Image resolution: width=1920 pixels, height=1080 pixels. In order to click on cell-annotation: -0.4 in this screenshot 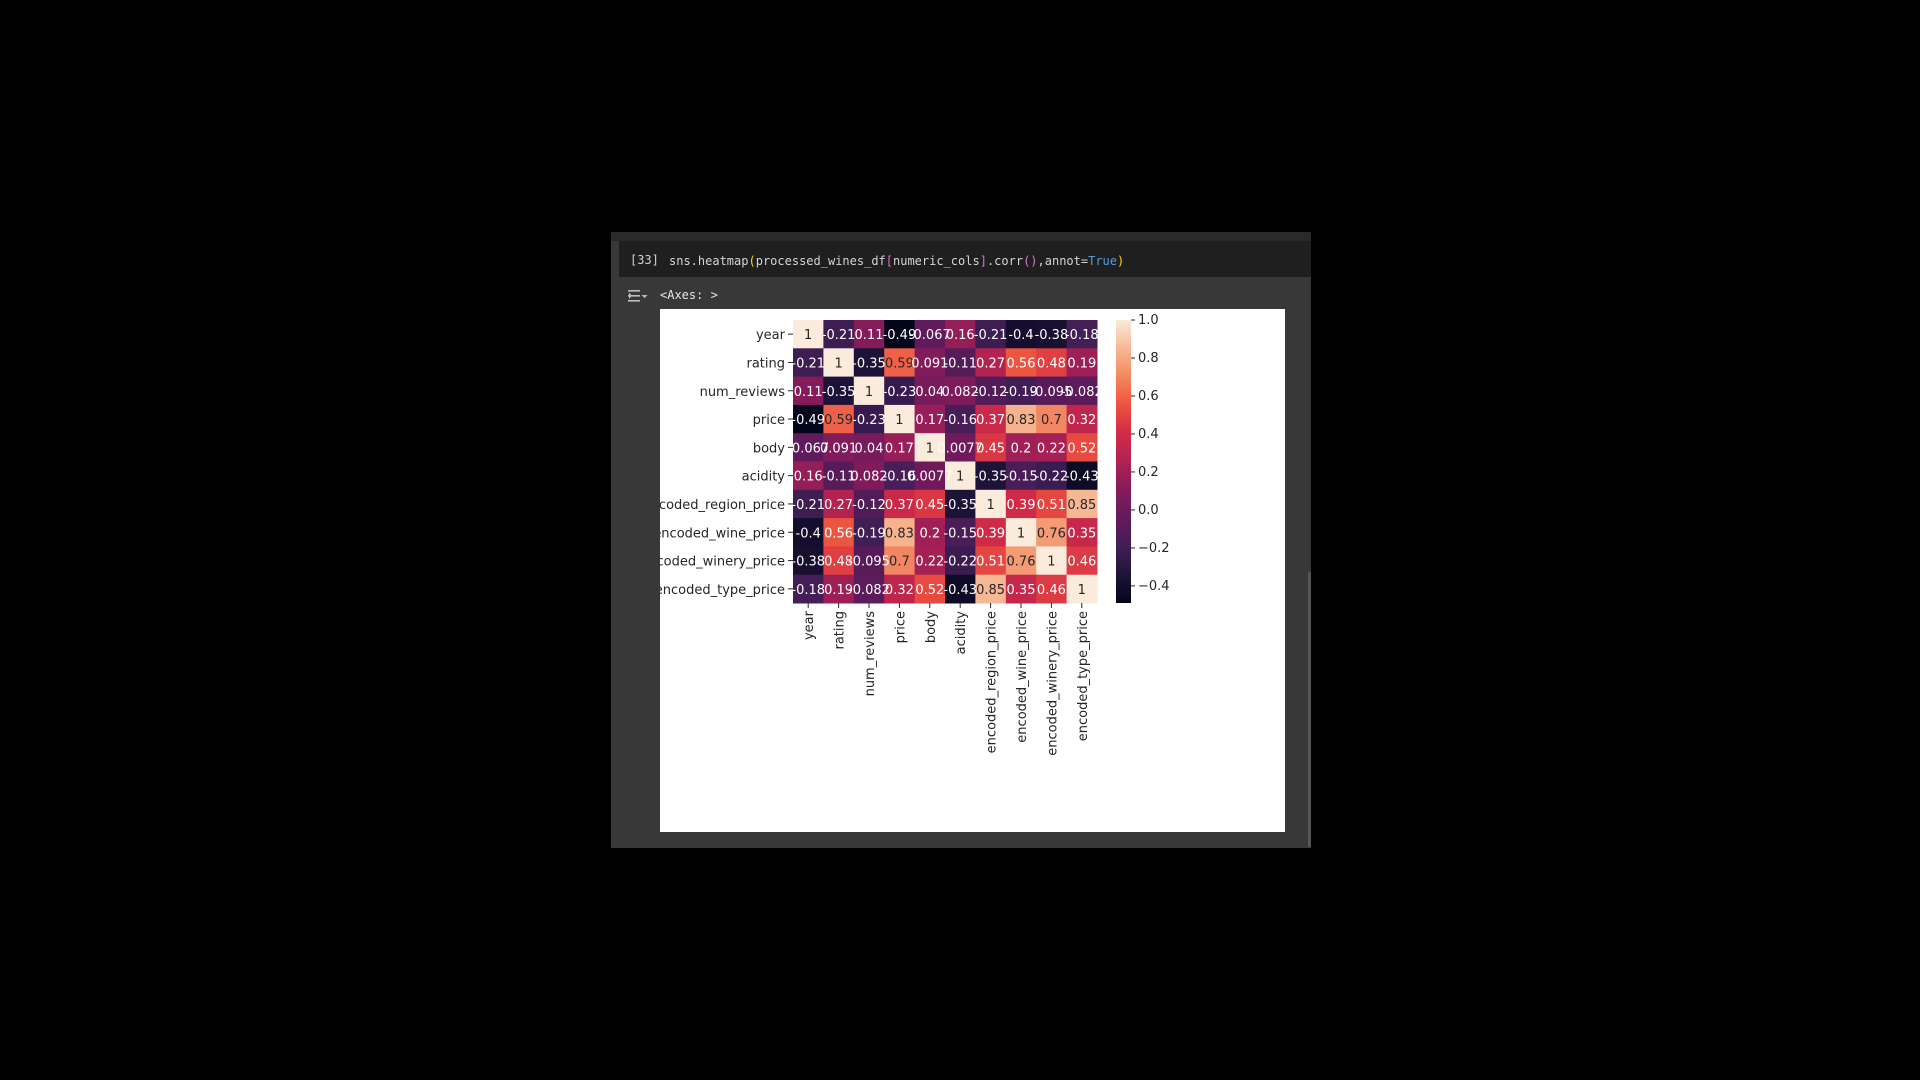, I will do `click(808, 533)`.